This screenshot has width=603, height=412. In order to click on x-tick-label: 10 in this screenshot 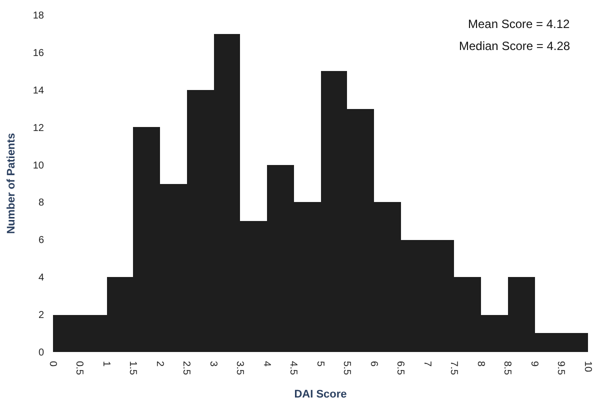, I will do `click(587, 367)`.